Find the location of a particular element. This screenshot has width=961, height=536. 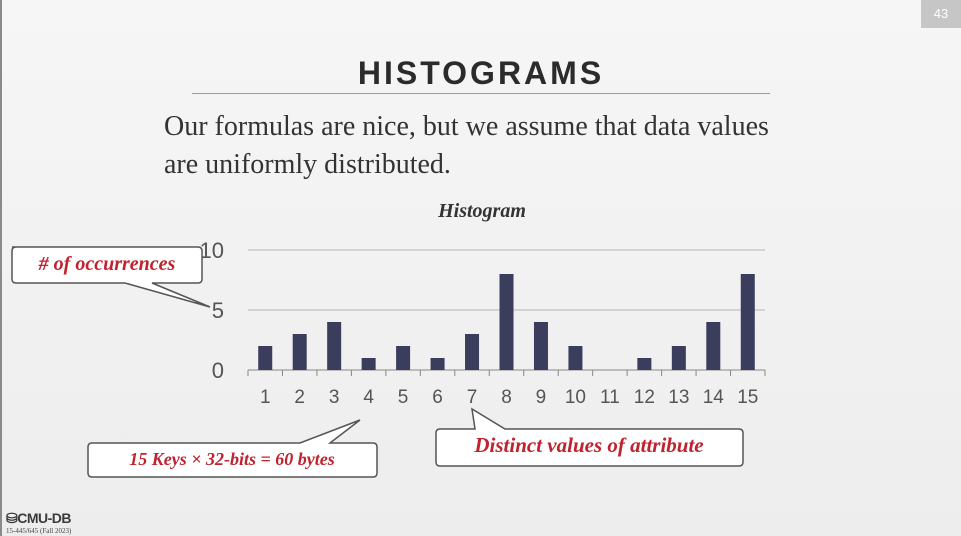

y-tick-label: 0 is located at coordinates (218, 370).